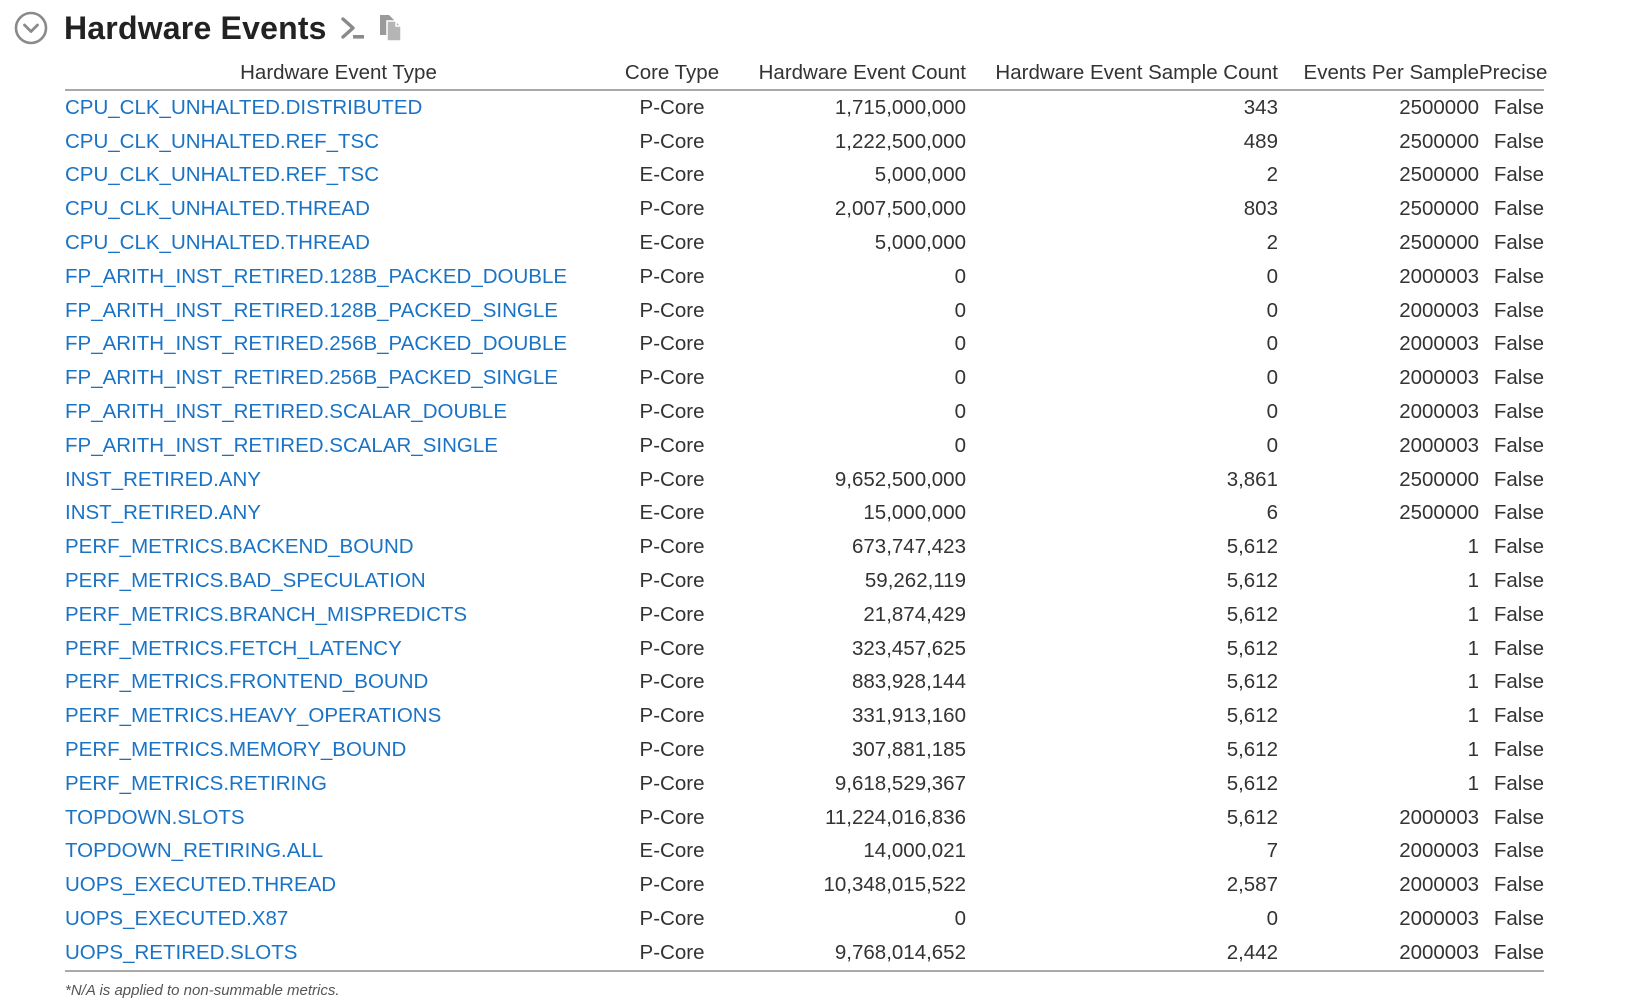  What do you see at coordinates (236, 750) in the screenshot?
I see `event-type-link: PERF_METRICS.MEMORY_BOUND` at bounding box center [236, 750].